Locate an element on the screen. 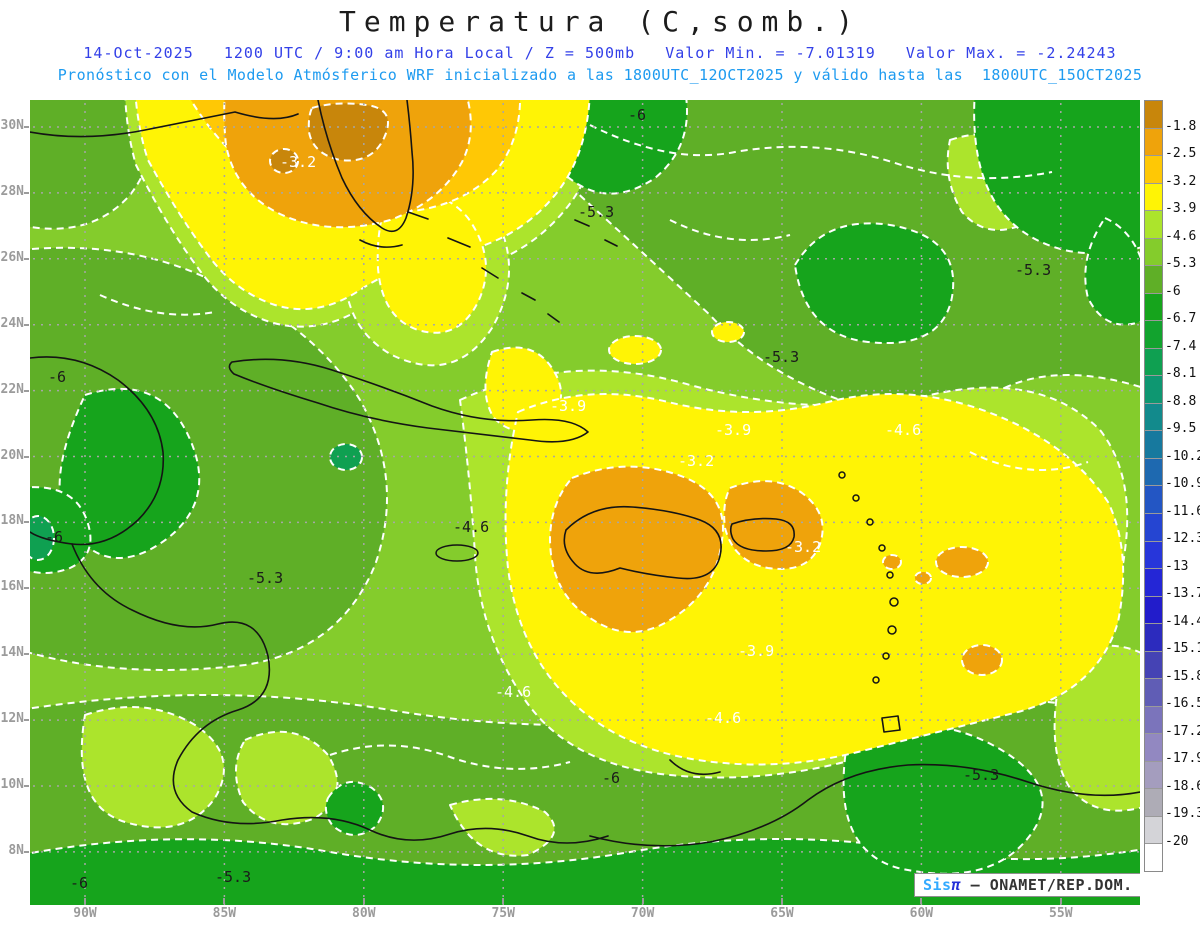 This screenshot has height=927, width=1200. x-tick-label: 55W is located at coordinates (1061, 913).